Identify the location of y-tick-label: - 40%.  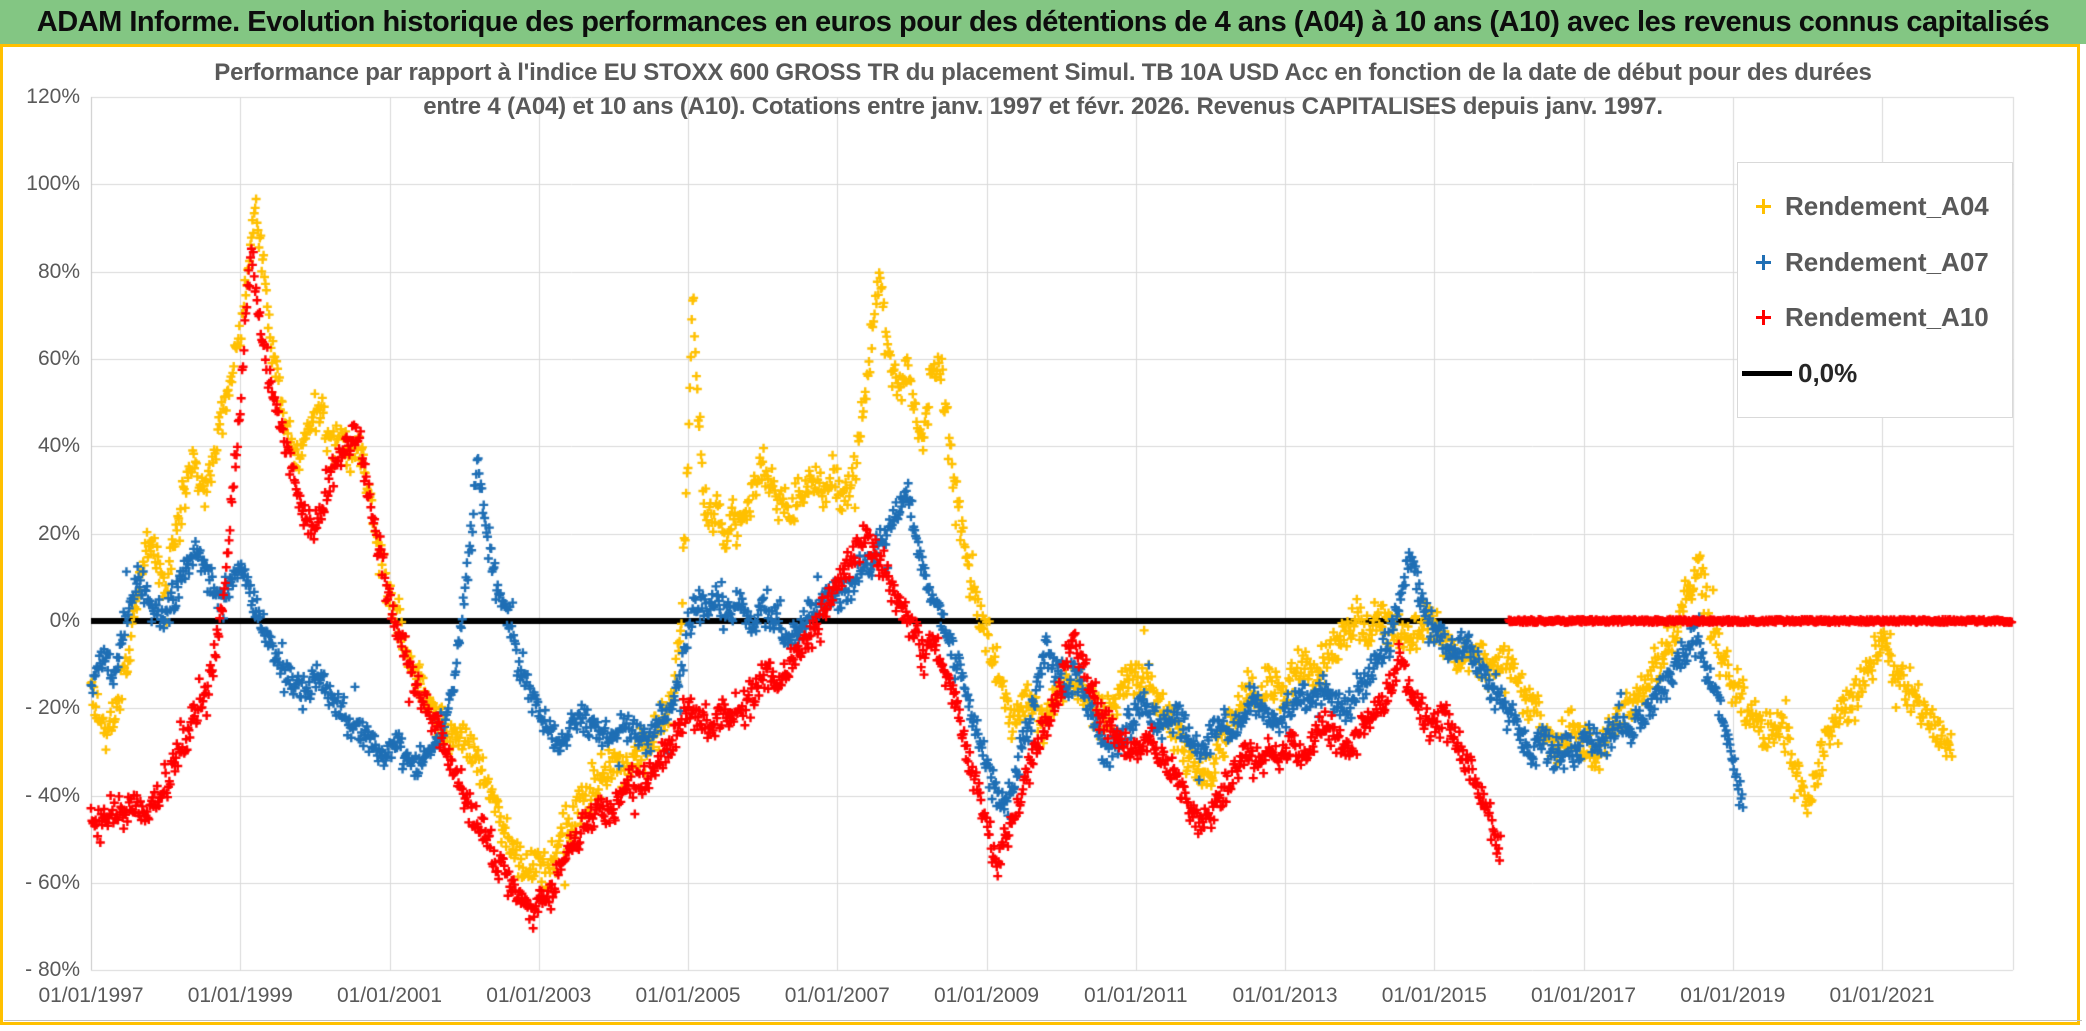
(52, 795).